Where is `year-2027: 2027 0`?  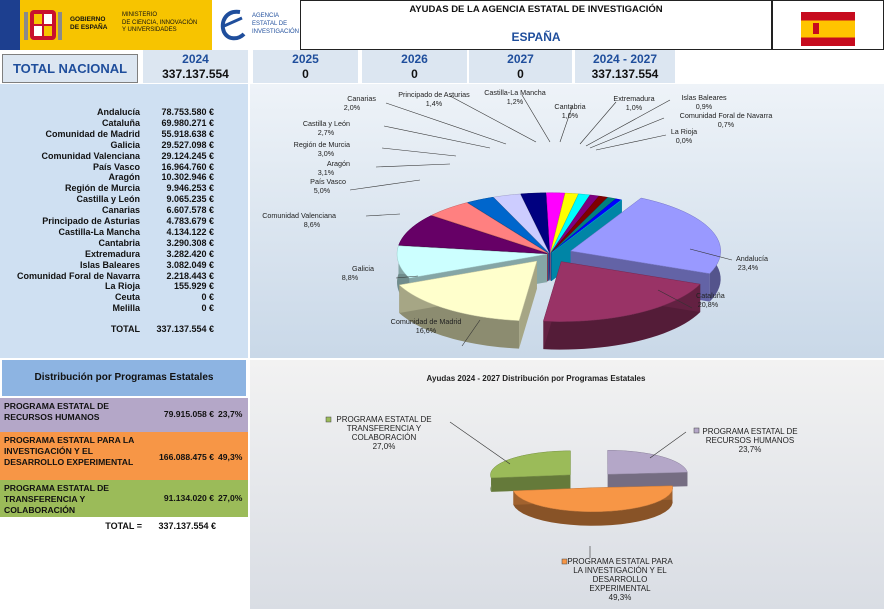
year-2027: 2027 0 is located at coordinates (520, 66).